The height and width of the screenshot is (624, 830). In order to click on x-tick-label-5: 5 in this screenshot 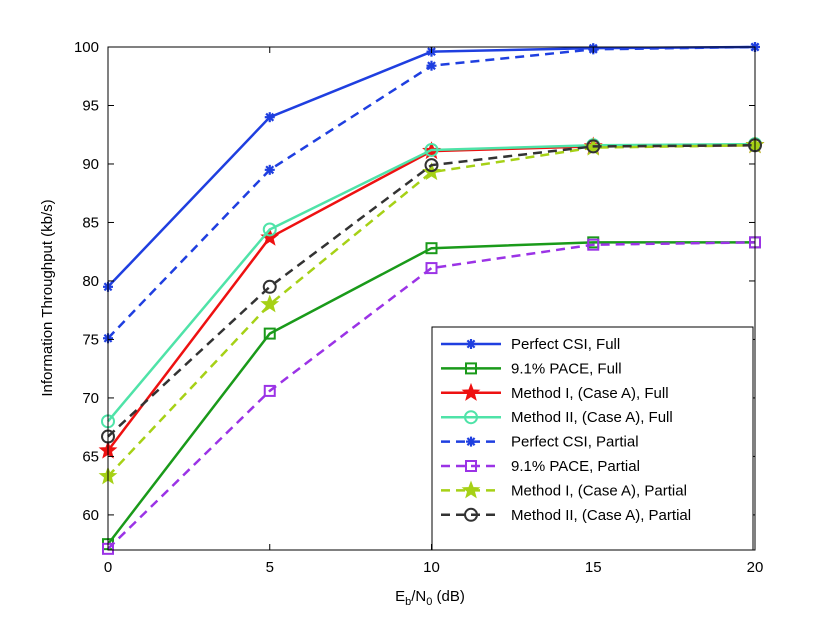, I will do `click(270, 567)`.